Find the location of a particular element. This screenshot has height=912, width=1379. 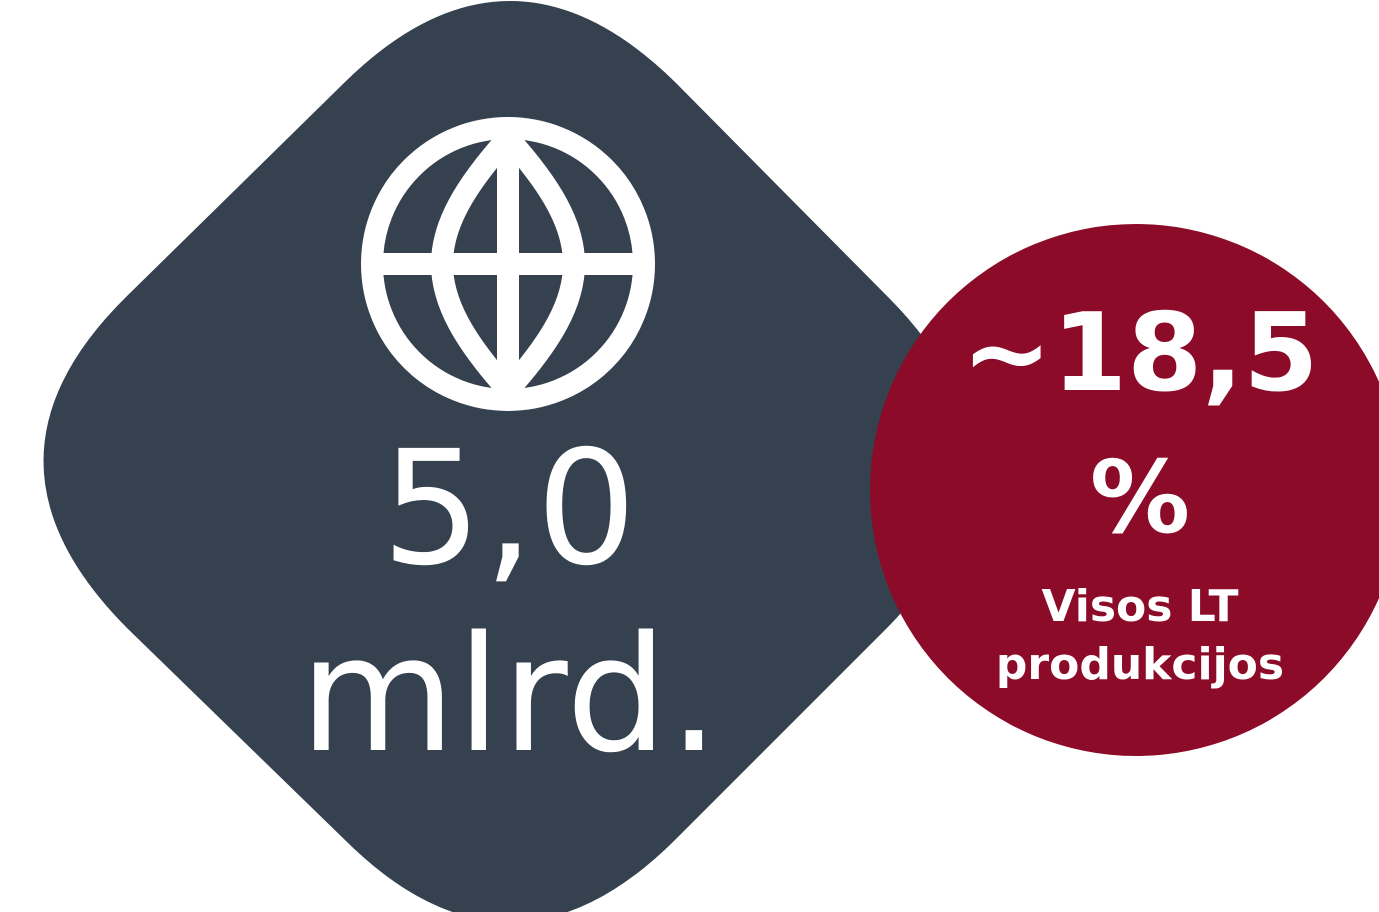

badge-percent-sign: % is located at coordinates (1140, 497).